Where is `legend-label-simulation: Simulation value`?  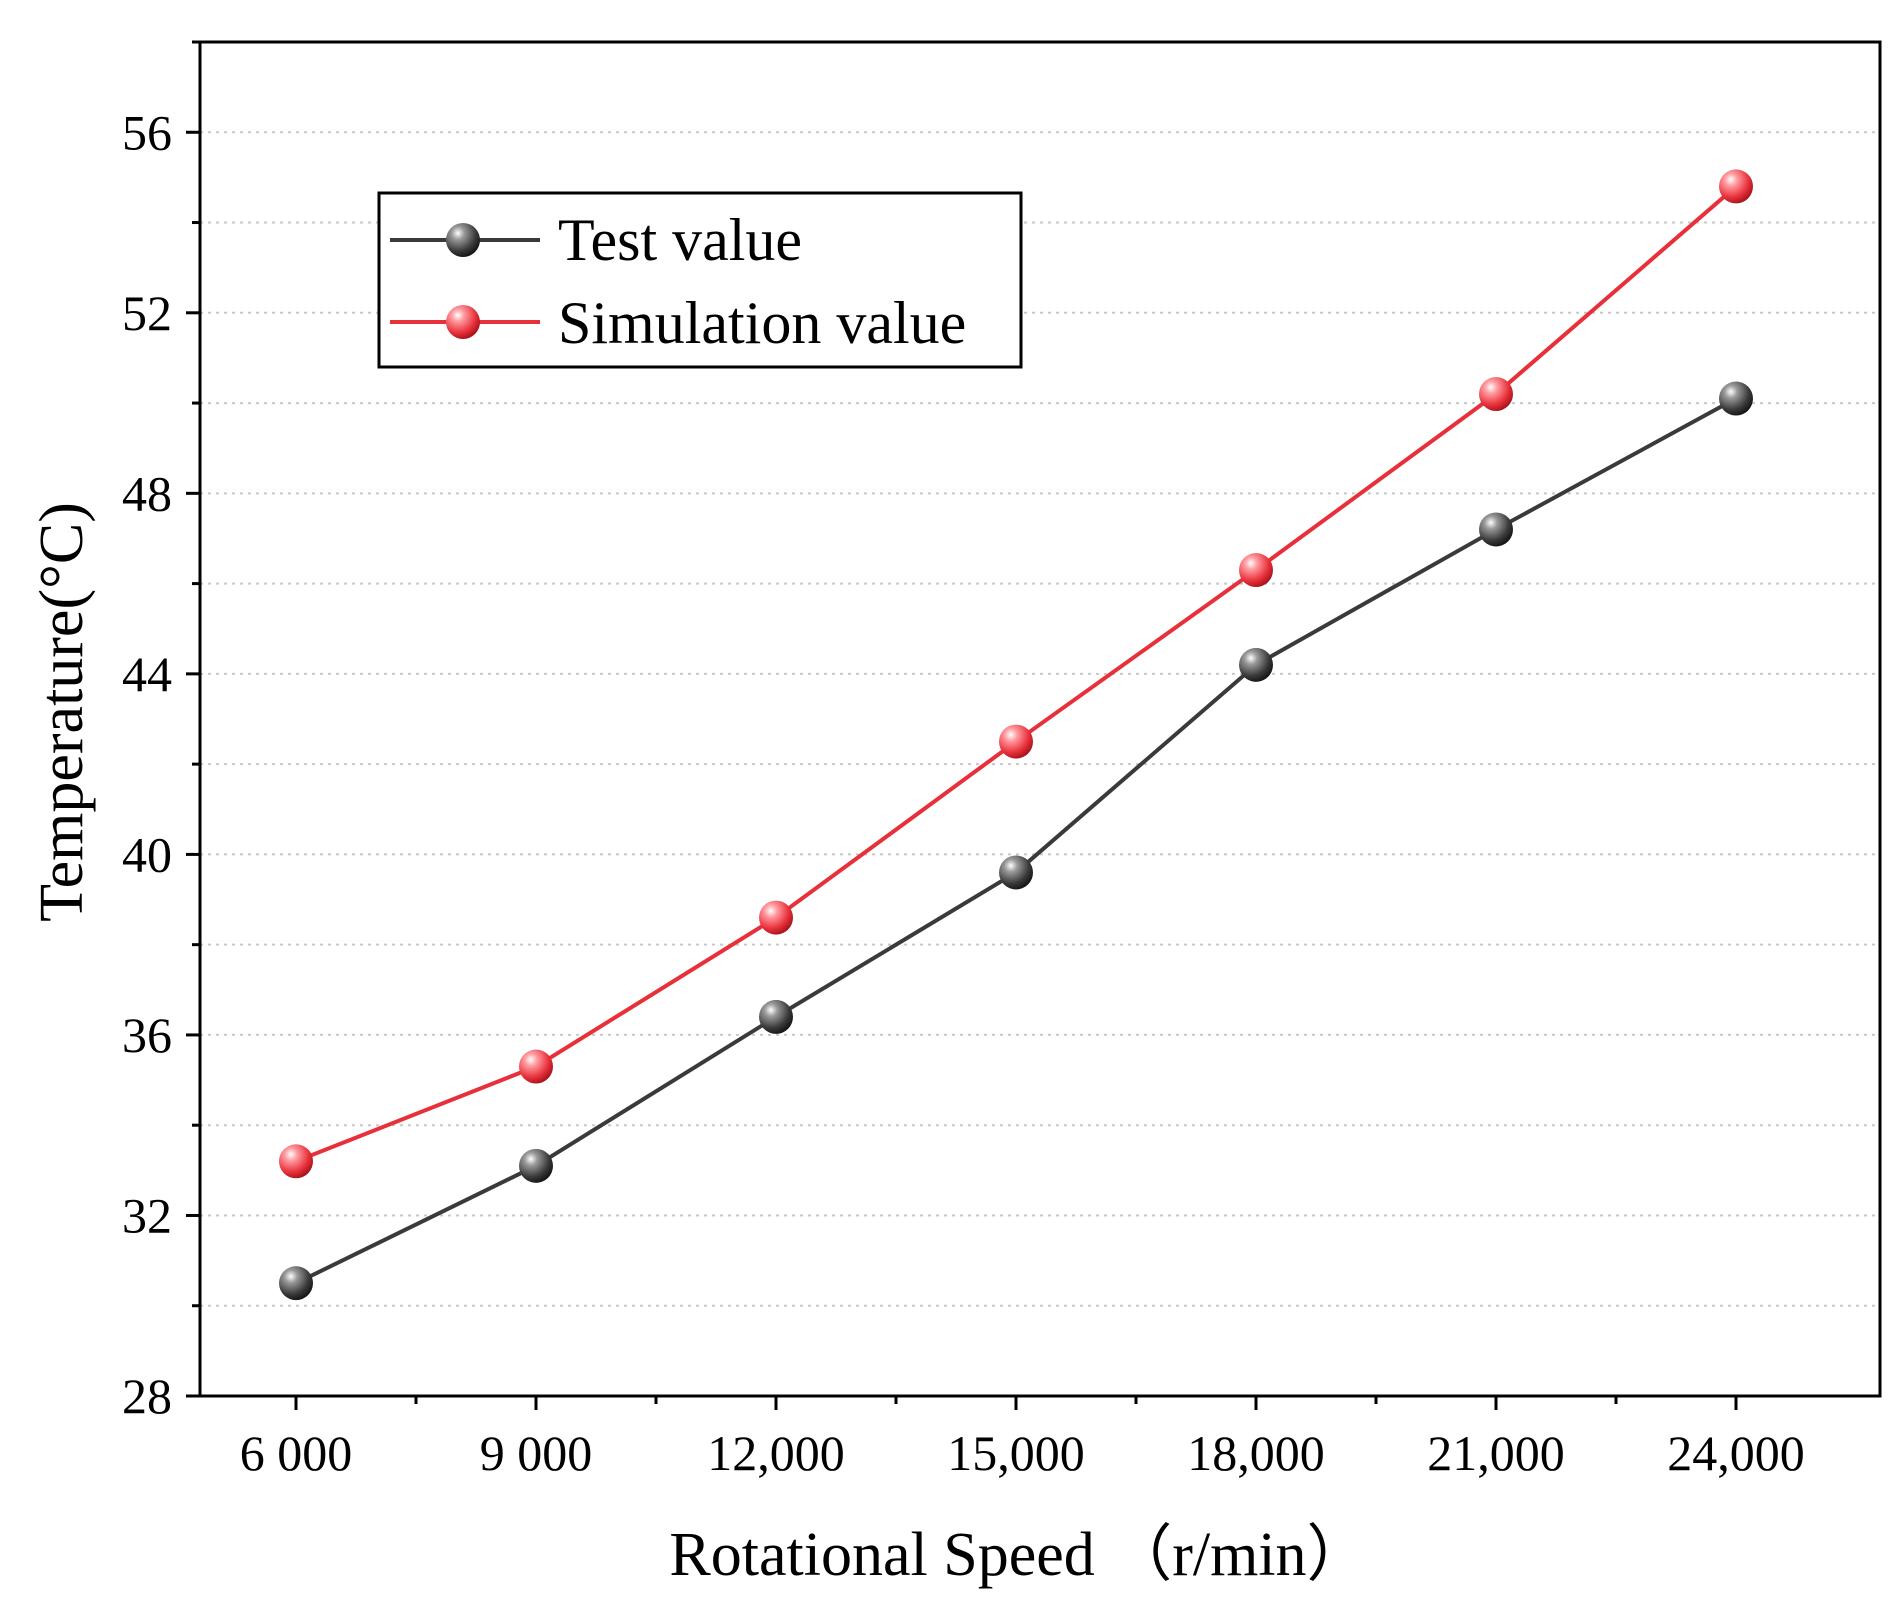
legend-label-simulation: Simulation value is located at coordinates (762, 323).